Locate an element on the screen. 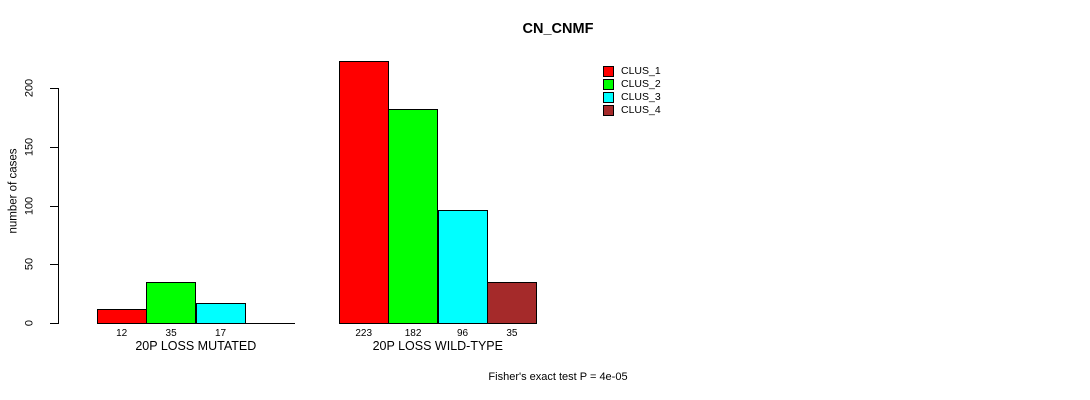  legend-item: CLUS_1 is located at coordinates (632, 71).